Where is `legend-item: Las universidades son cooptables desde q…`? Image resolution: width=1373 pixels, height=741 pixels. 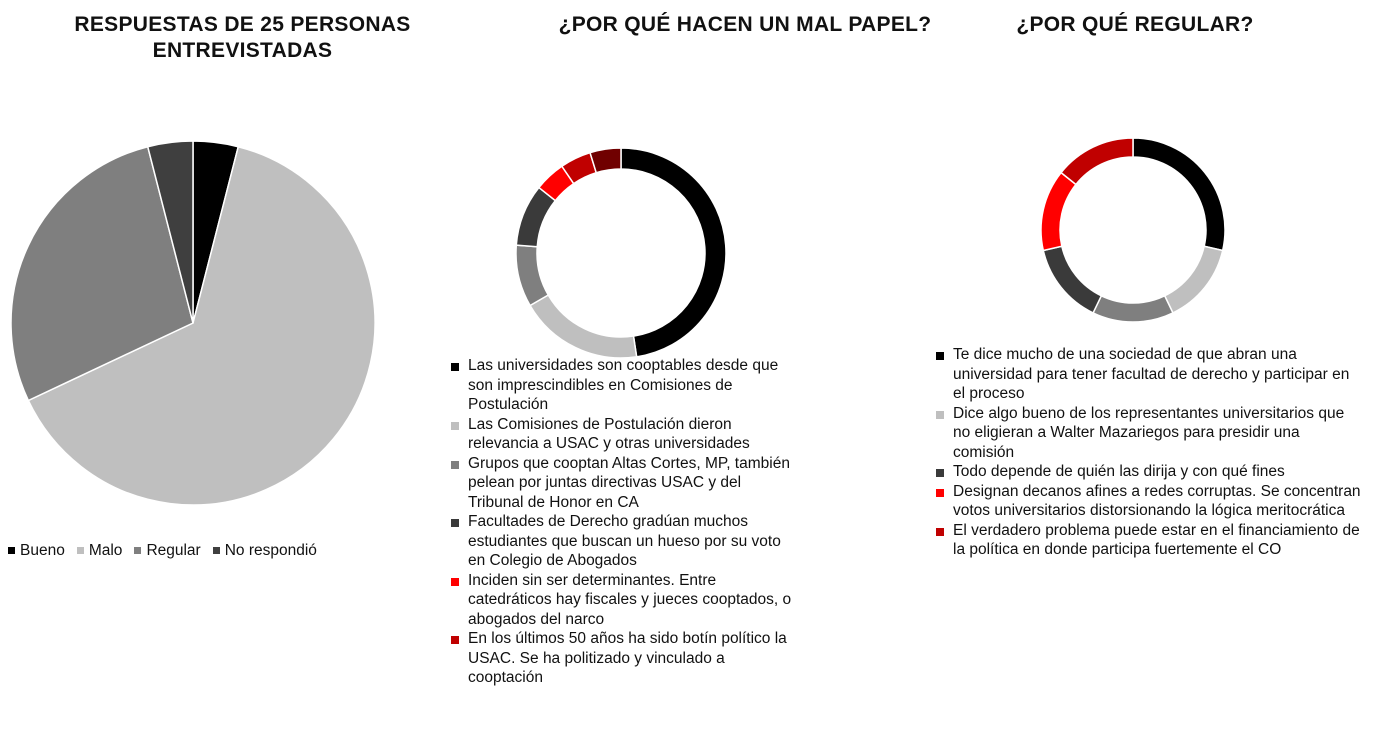 legend-item: Las universidades son cooptables desde q… is located at coordinates (623, 385).